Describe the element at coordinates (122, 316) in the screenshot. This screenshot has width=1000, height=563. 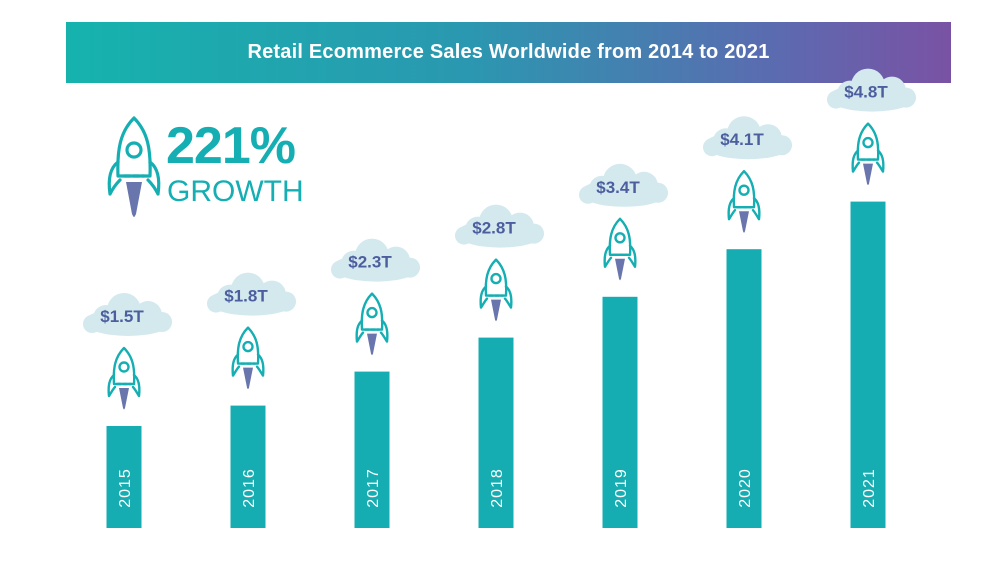
I see `data-label: $1.5T` at that location.